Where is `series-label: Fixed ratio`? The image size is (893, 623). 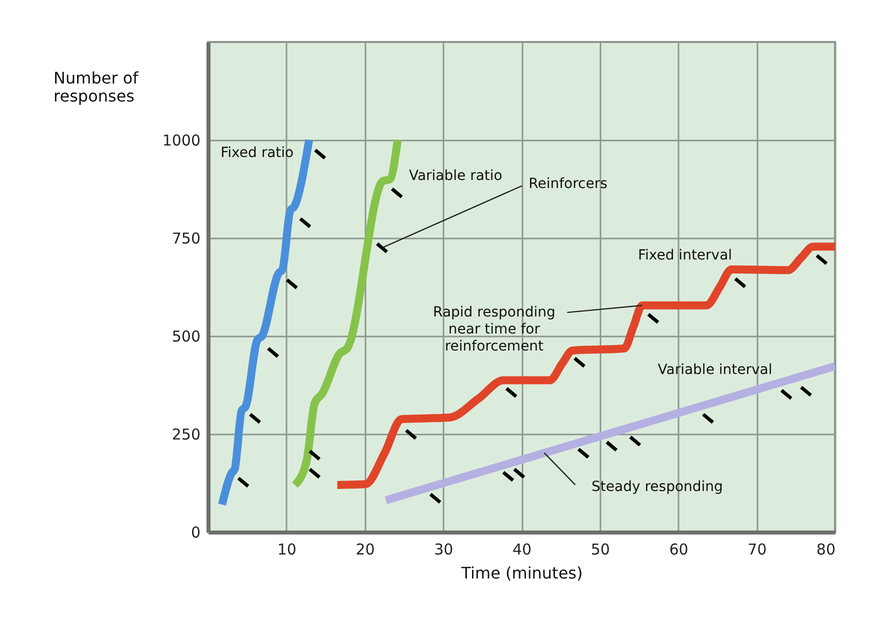 series-label: Fixed ratio is located at coordinates (257, 153).